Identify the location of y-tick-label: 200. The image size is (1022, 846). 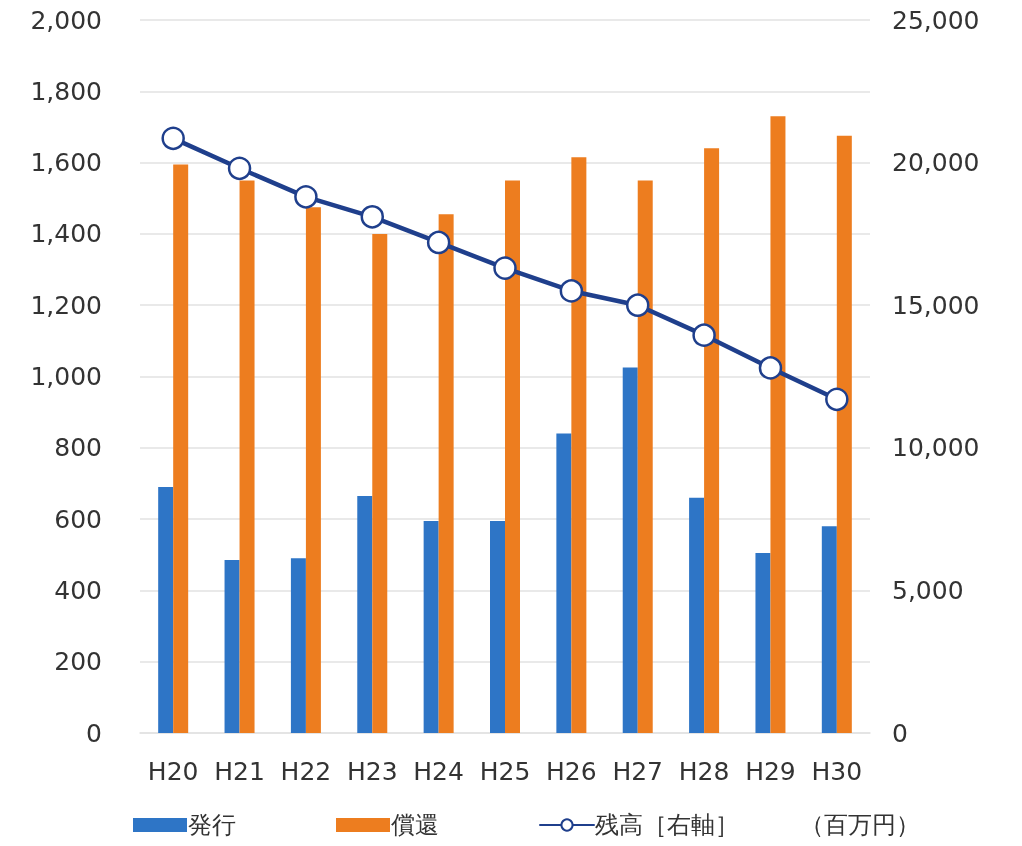
(78, 662).